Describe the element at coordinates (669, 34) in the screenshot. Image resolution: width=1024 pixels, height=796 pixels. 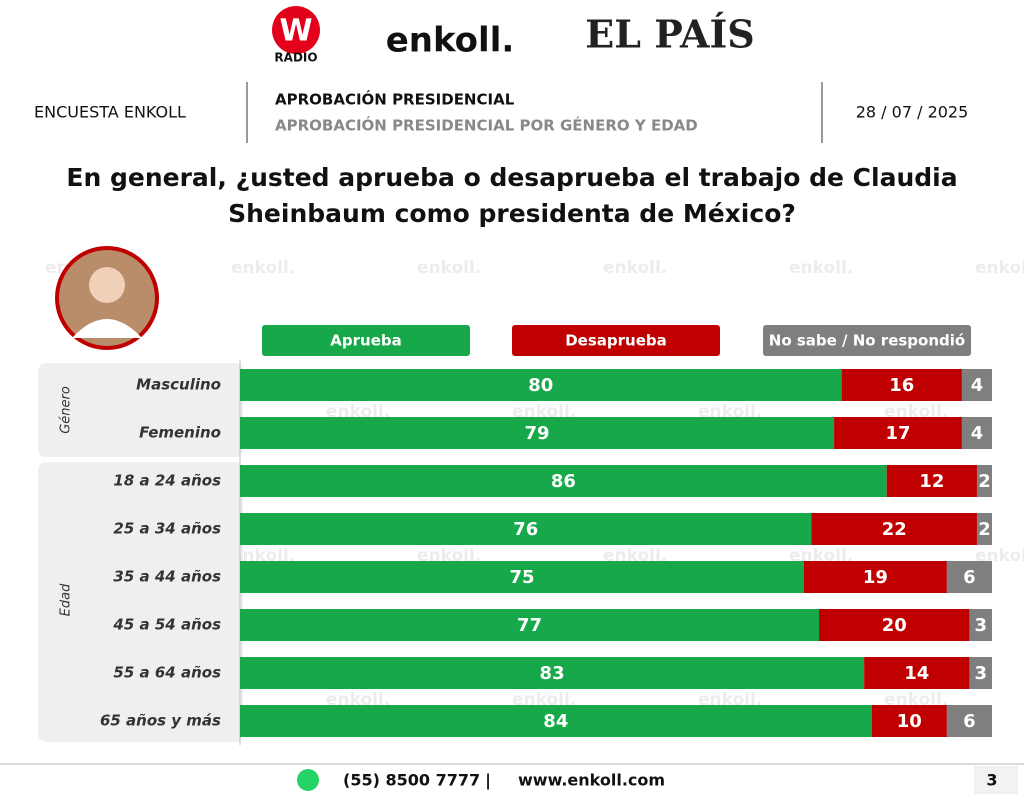
I see `logo-elpais: EL PAÍS` at that location.